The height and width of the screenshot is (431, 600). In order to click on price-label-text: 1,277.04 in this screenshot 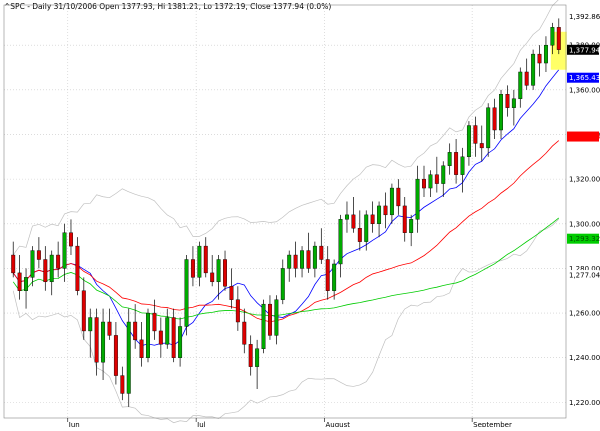, I will do `click(584, 276)`.